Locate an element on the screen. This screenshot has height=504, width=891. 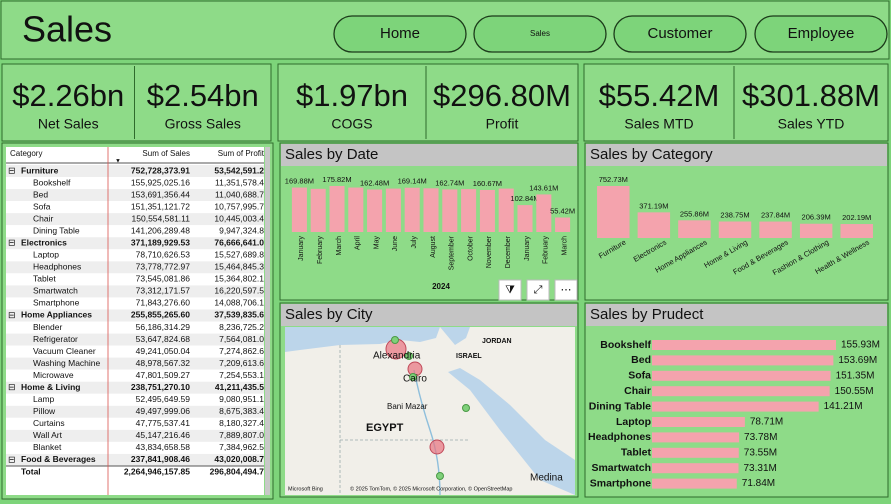
visual-title: Sales by Prudect is located at coordinates (647, 314).